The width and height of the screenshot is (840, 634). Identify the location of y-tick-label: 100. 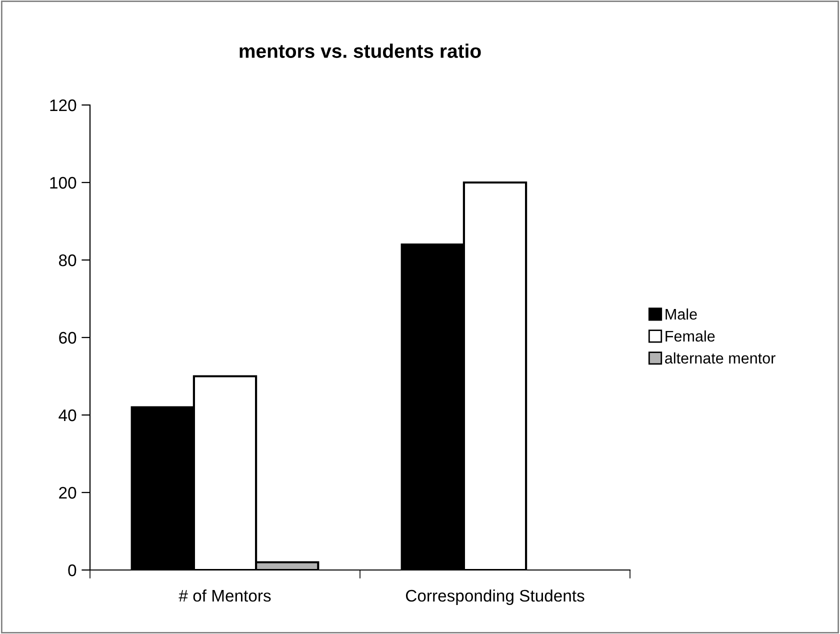
(63, 182).